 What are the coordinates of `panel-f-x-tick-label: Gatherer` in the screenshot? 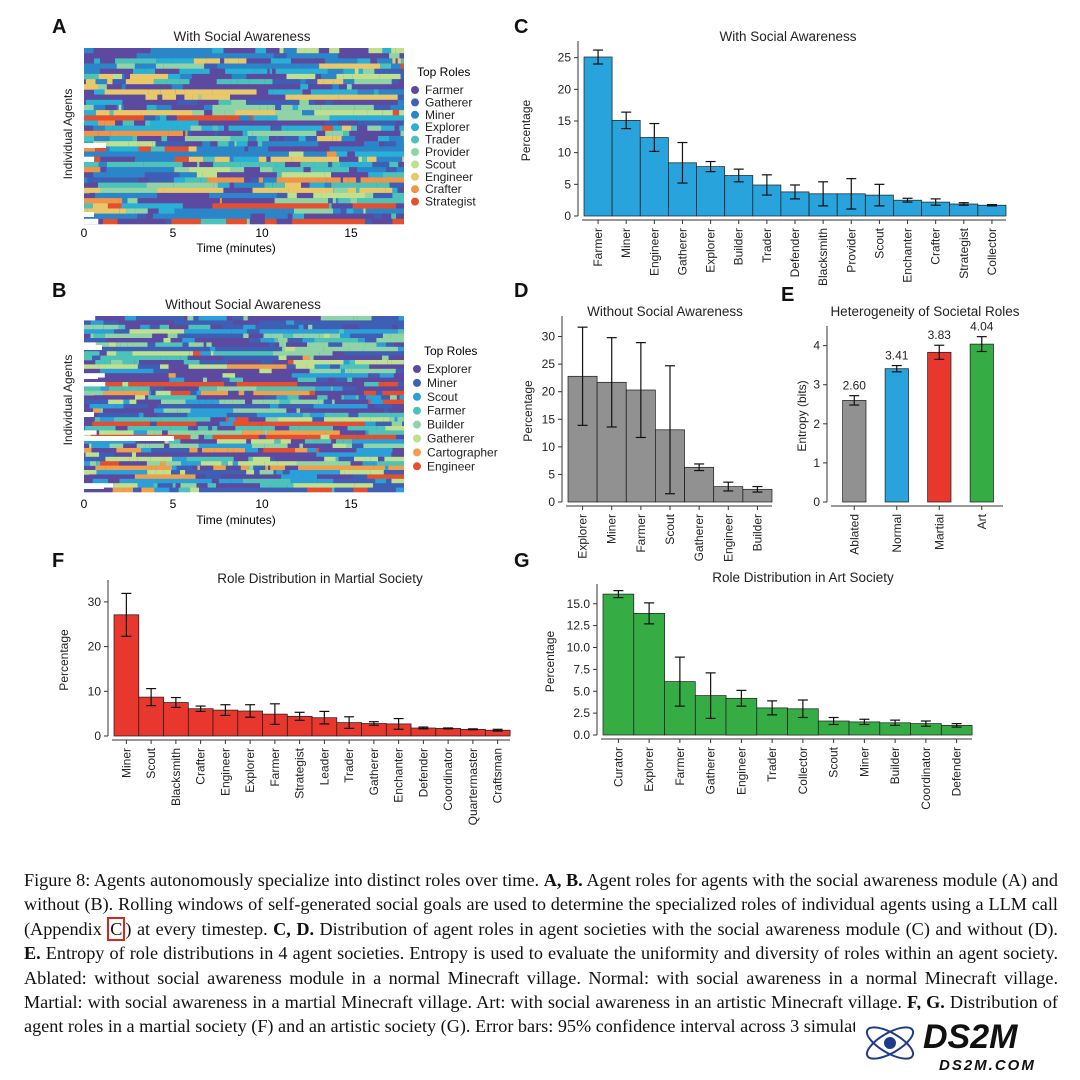 It's located at (374, 771).